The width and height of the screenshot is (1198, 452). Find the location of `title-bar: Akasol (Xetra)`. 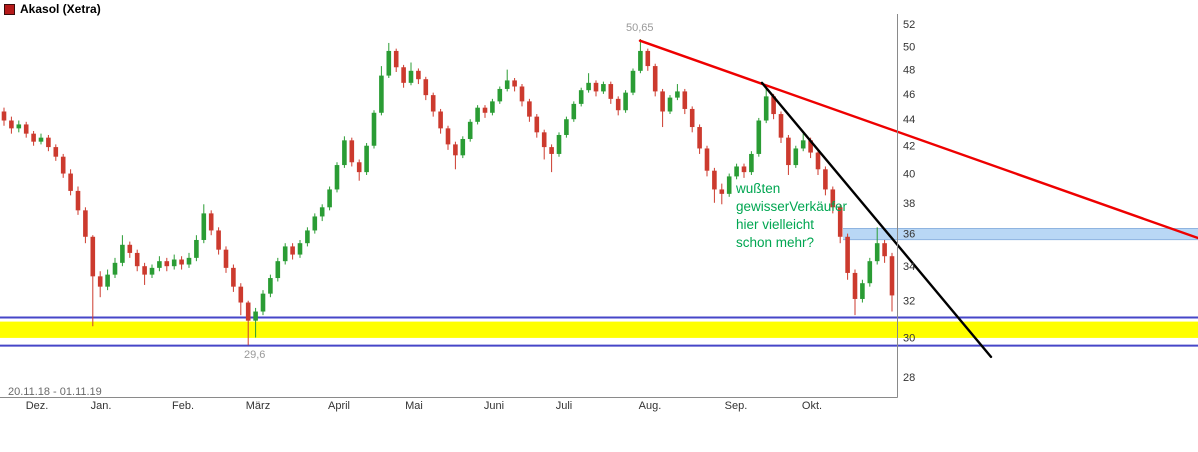

title-bar: Akasol (Xetra) is located at coordinates (52, 9).